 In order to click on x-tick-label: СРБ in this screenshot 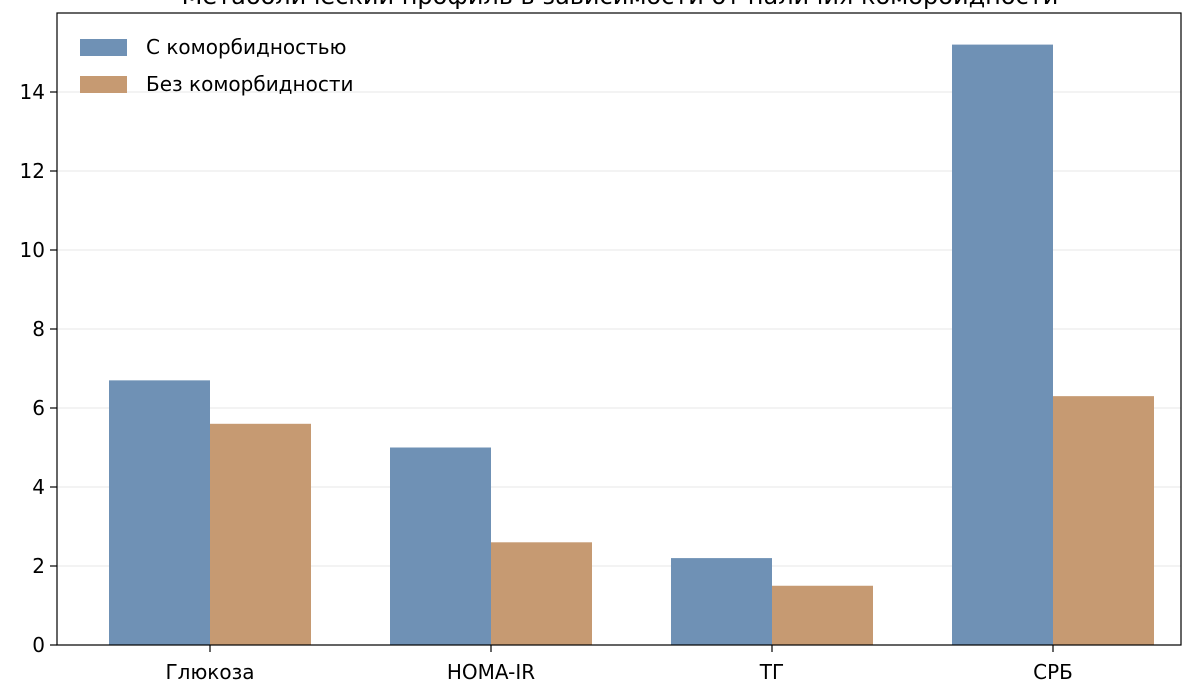, I will do `click(1053, 671)`.